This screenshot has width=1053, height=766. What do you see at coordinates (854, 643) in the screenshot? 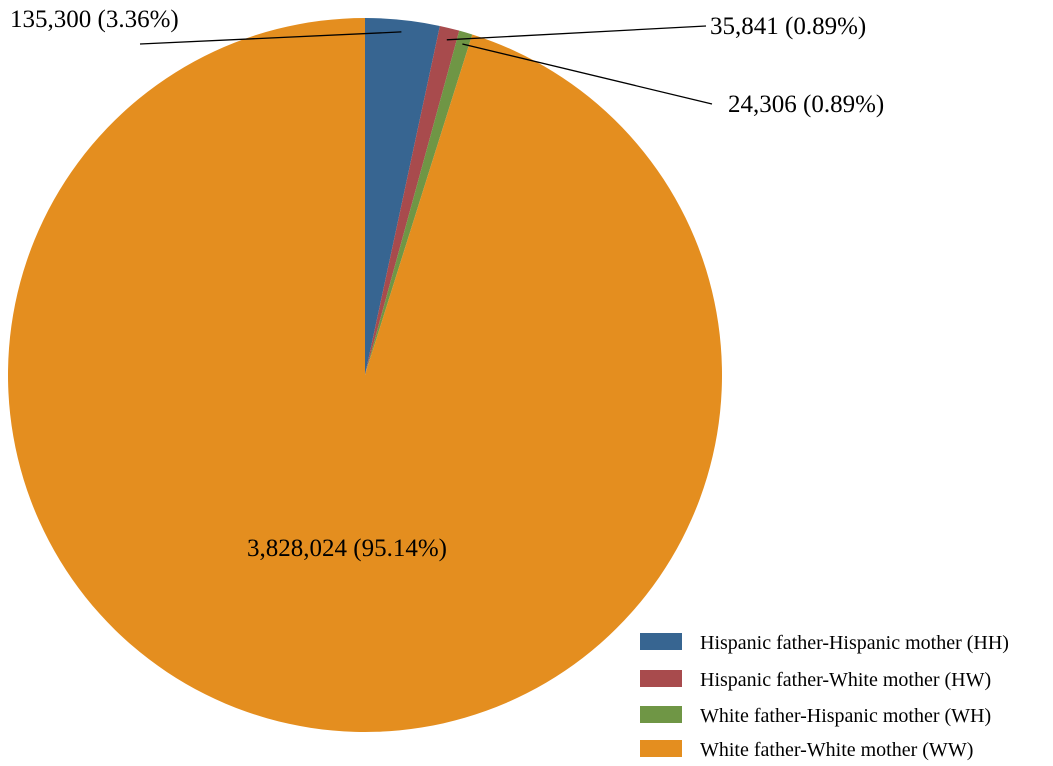
I see `legend-label-hh: Hispanic father-Hispanic mother (HH)` at bounding box center [854, 643].